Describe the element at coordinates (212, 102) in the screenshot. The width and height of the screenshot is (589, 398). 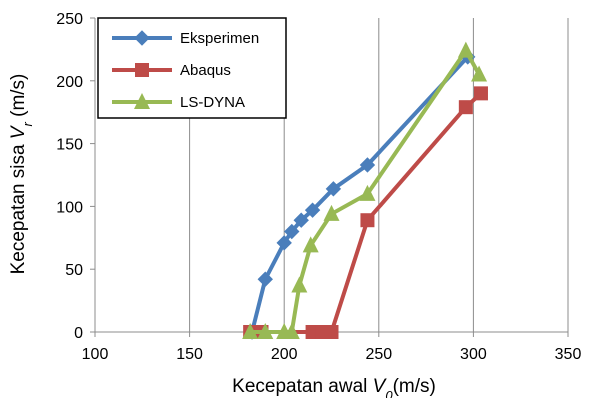
I see `legend-label: LS-DYNA` at that location.